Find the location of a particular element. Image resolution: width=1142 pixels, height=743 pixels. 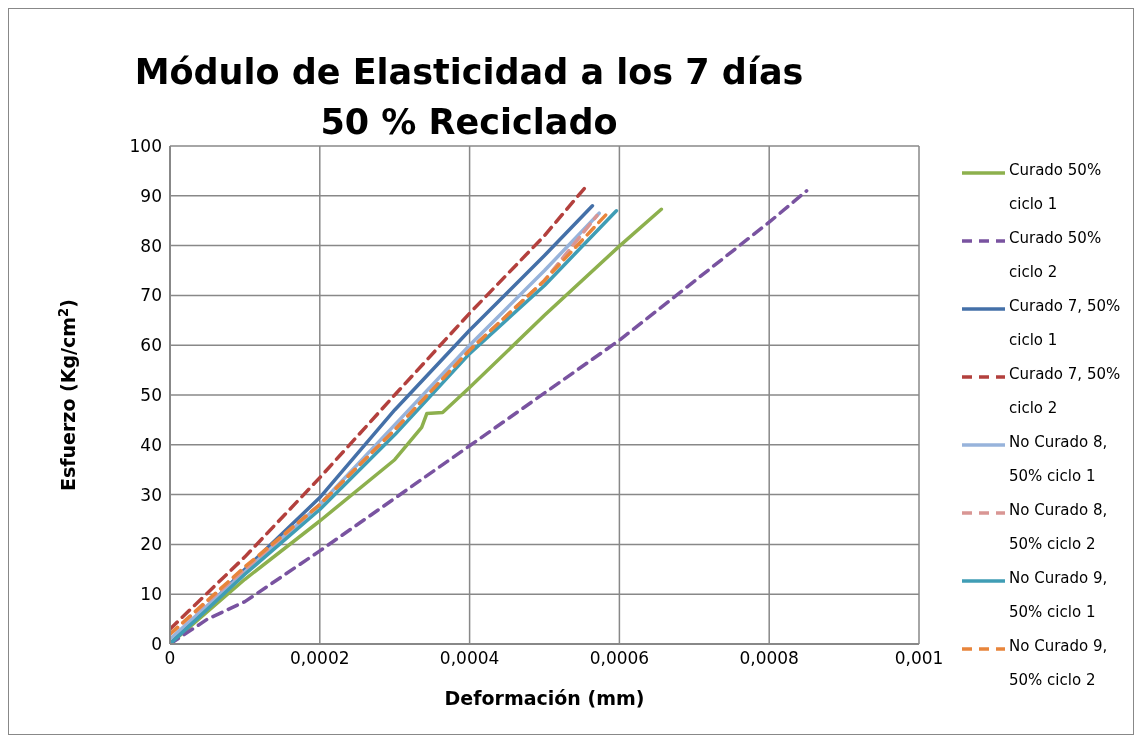

y-tick-label: 80 is located at coordinates (151, 245).